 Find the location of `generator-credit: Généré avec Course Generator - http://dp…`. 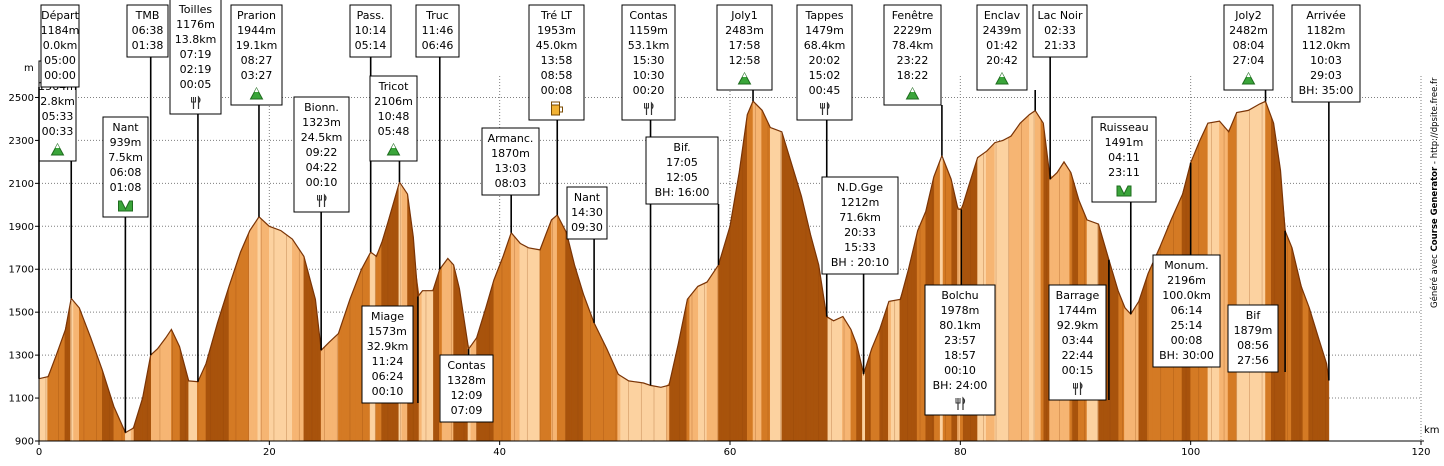

generator-credit: Généré avec Course Generator - http://dp… is located at coordinates (1434, 192).